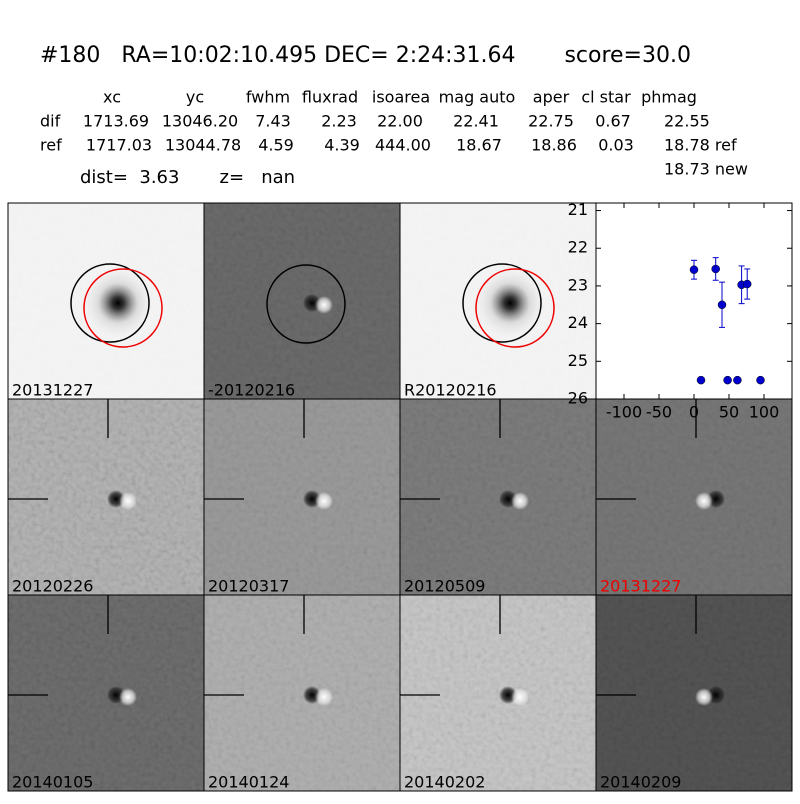 This screenshot has height=804, width=800. What do you see at coordinates (578, 360) in the screenshot?
I see `y-tick-label: 25` at bounding box center [578, 360].